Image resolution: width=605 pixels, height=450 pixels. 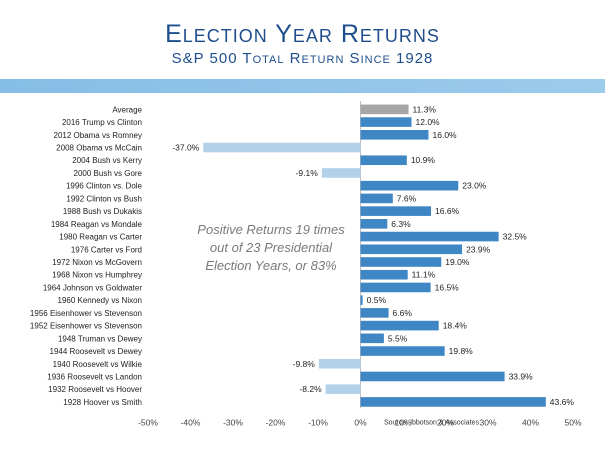 I want to click on category-label-5: 2000 Bush vs Gore, so click(x=108, y=173).